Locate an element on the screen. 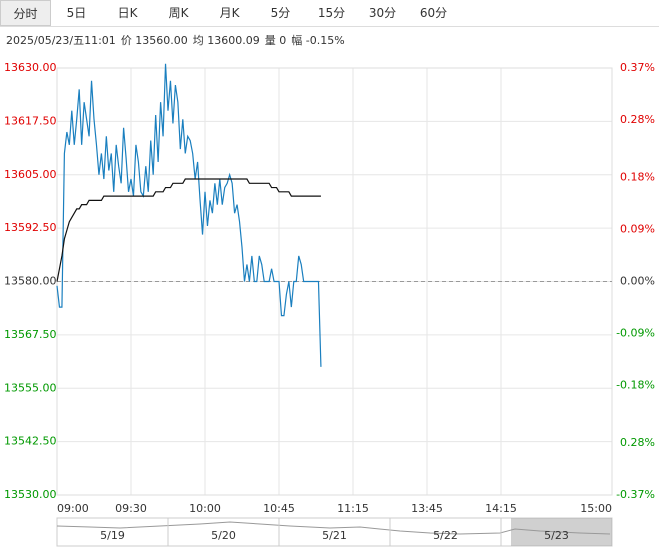 The height and width of the screenshot is (547, 659). x-tick-label: 09:00 is located at coordinates (73, 508).